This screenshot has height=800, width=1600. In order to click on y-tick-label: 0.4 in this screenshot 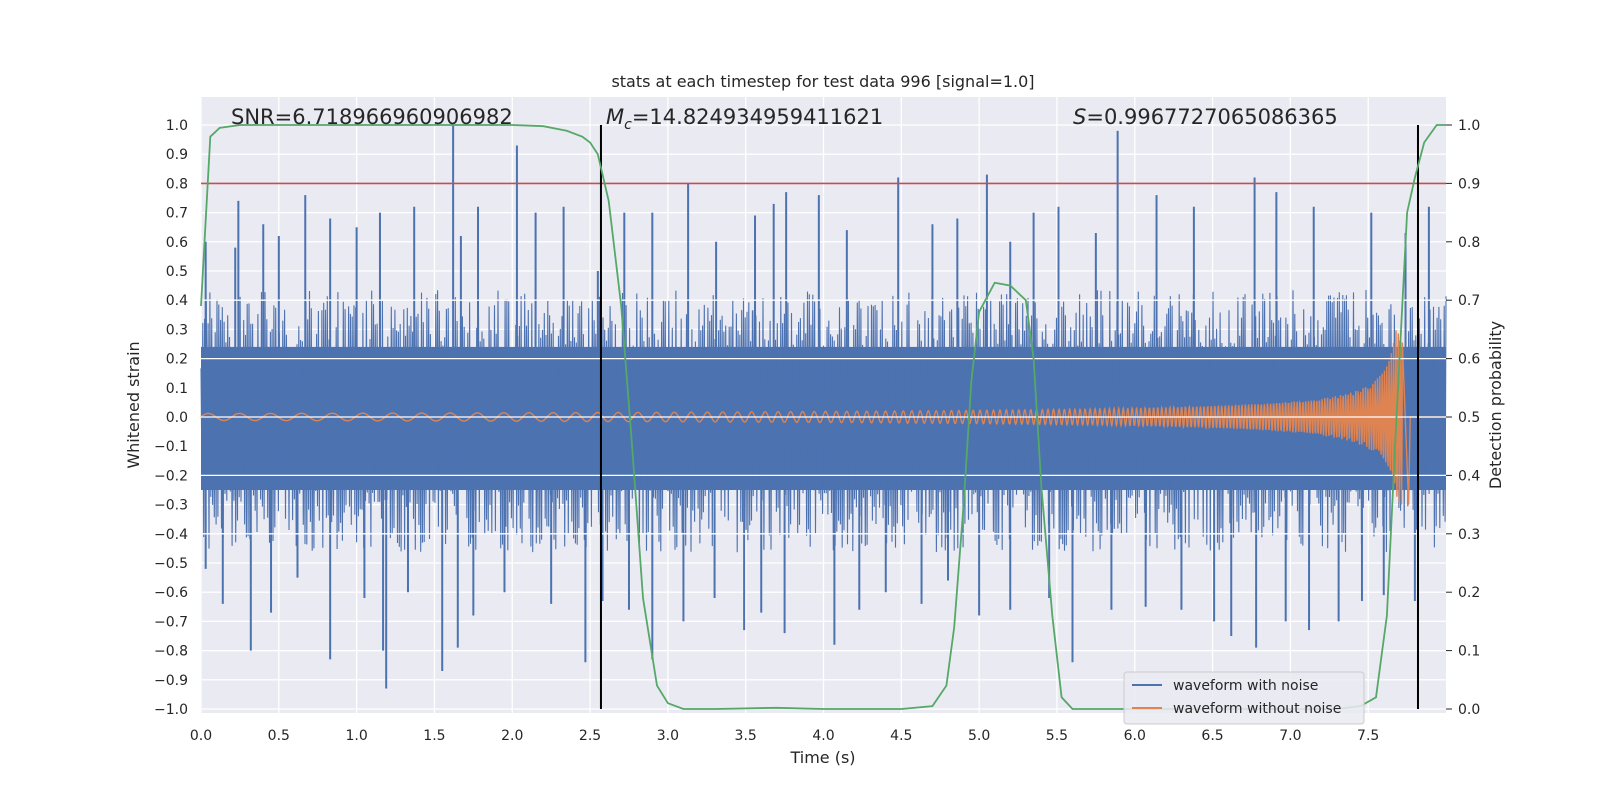, I will do `click(177, 301)`.